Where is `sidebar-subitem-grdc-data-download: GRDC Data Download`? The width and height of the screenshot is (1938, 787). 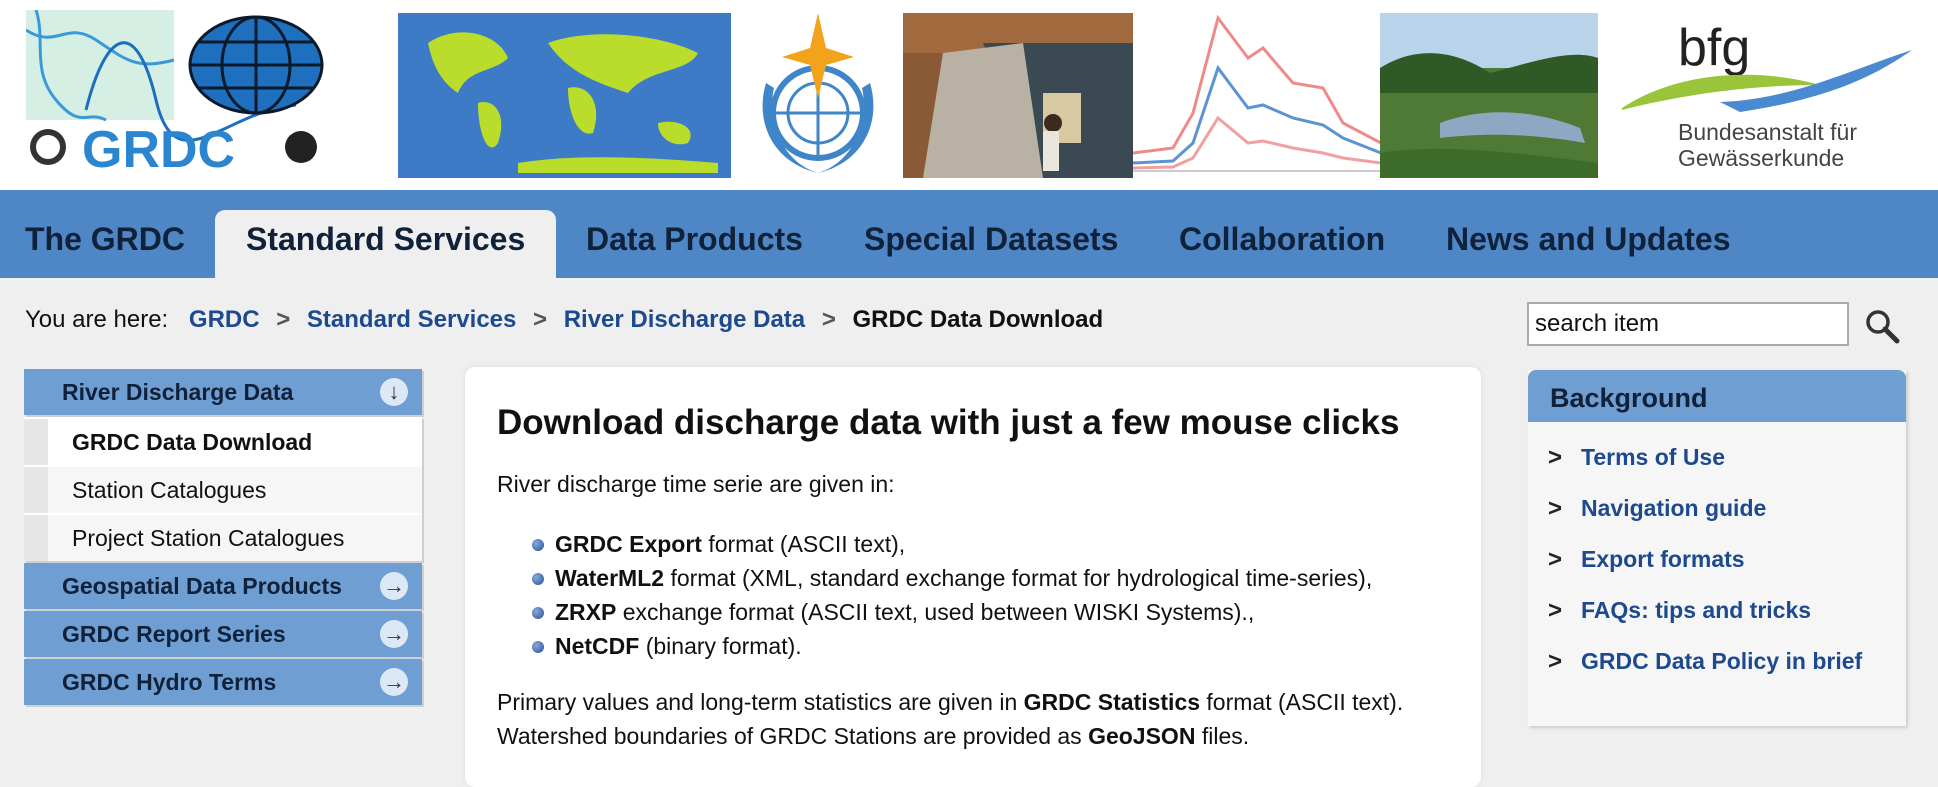
sidebar-subitem-grdc-data-download: GRDC Data Download is located at coordinates (223, 442).